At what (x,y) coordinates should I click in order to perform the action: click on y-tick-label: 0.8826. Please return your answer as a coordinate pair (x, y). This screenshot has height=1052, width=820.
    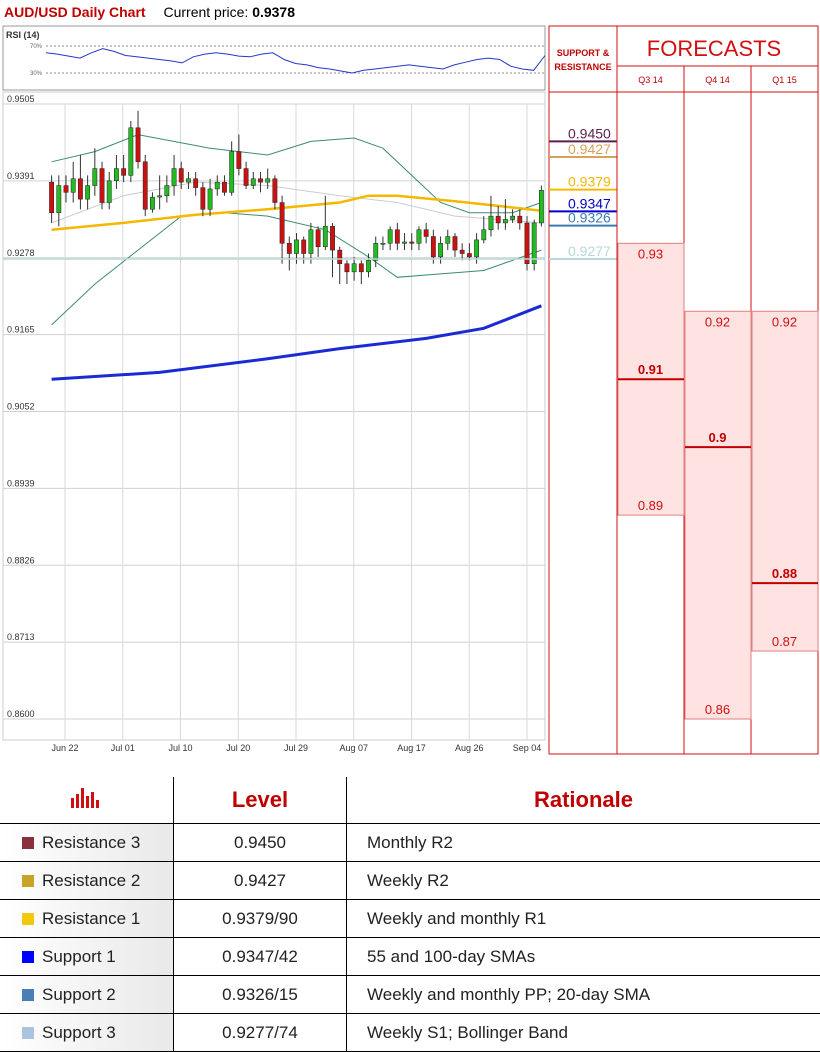
    Looking at the image, I should click on (21, 560).